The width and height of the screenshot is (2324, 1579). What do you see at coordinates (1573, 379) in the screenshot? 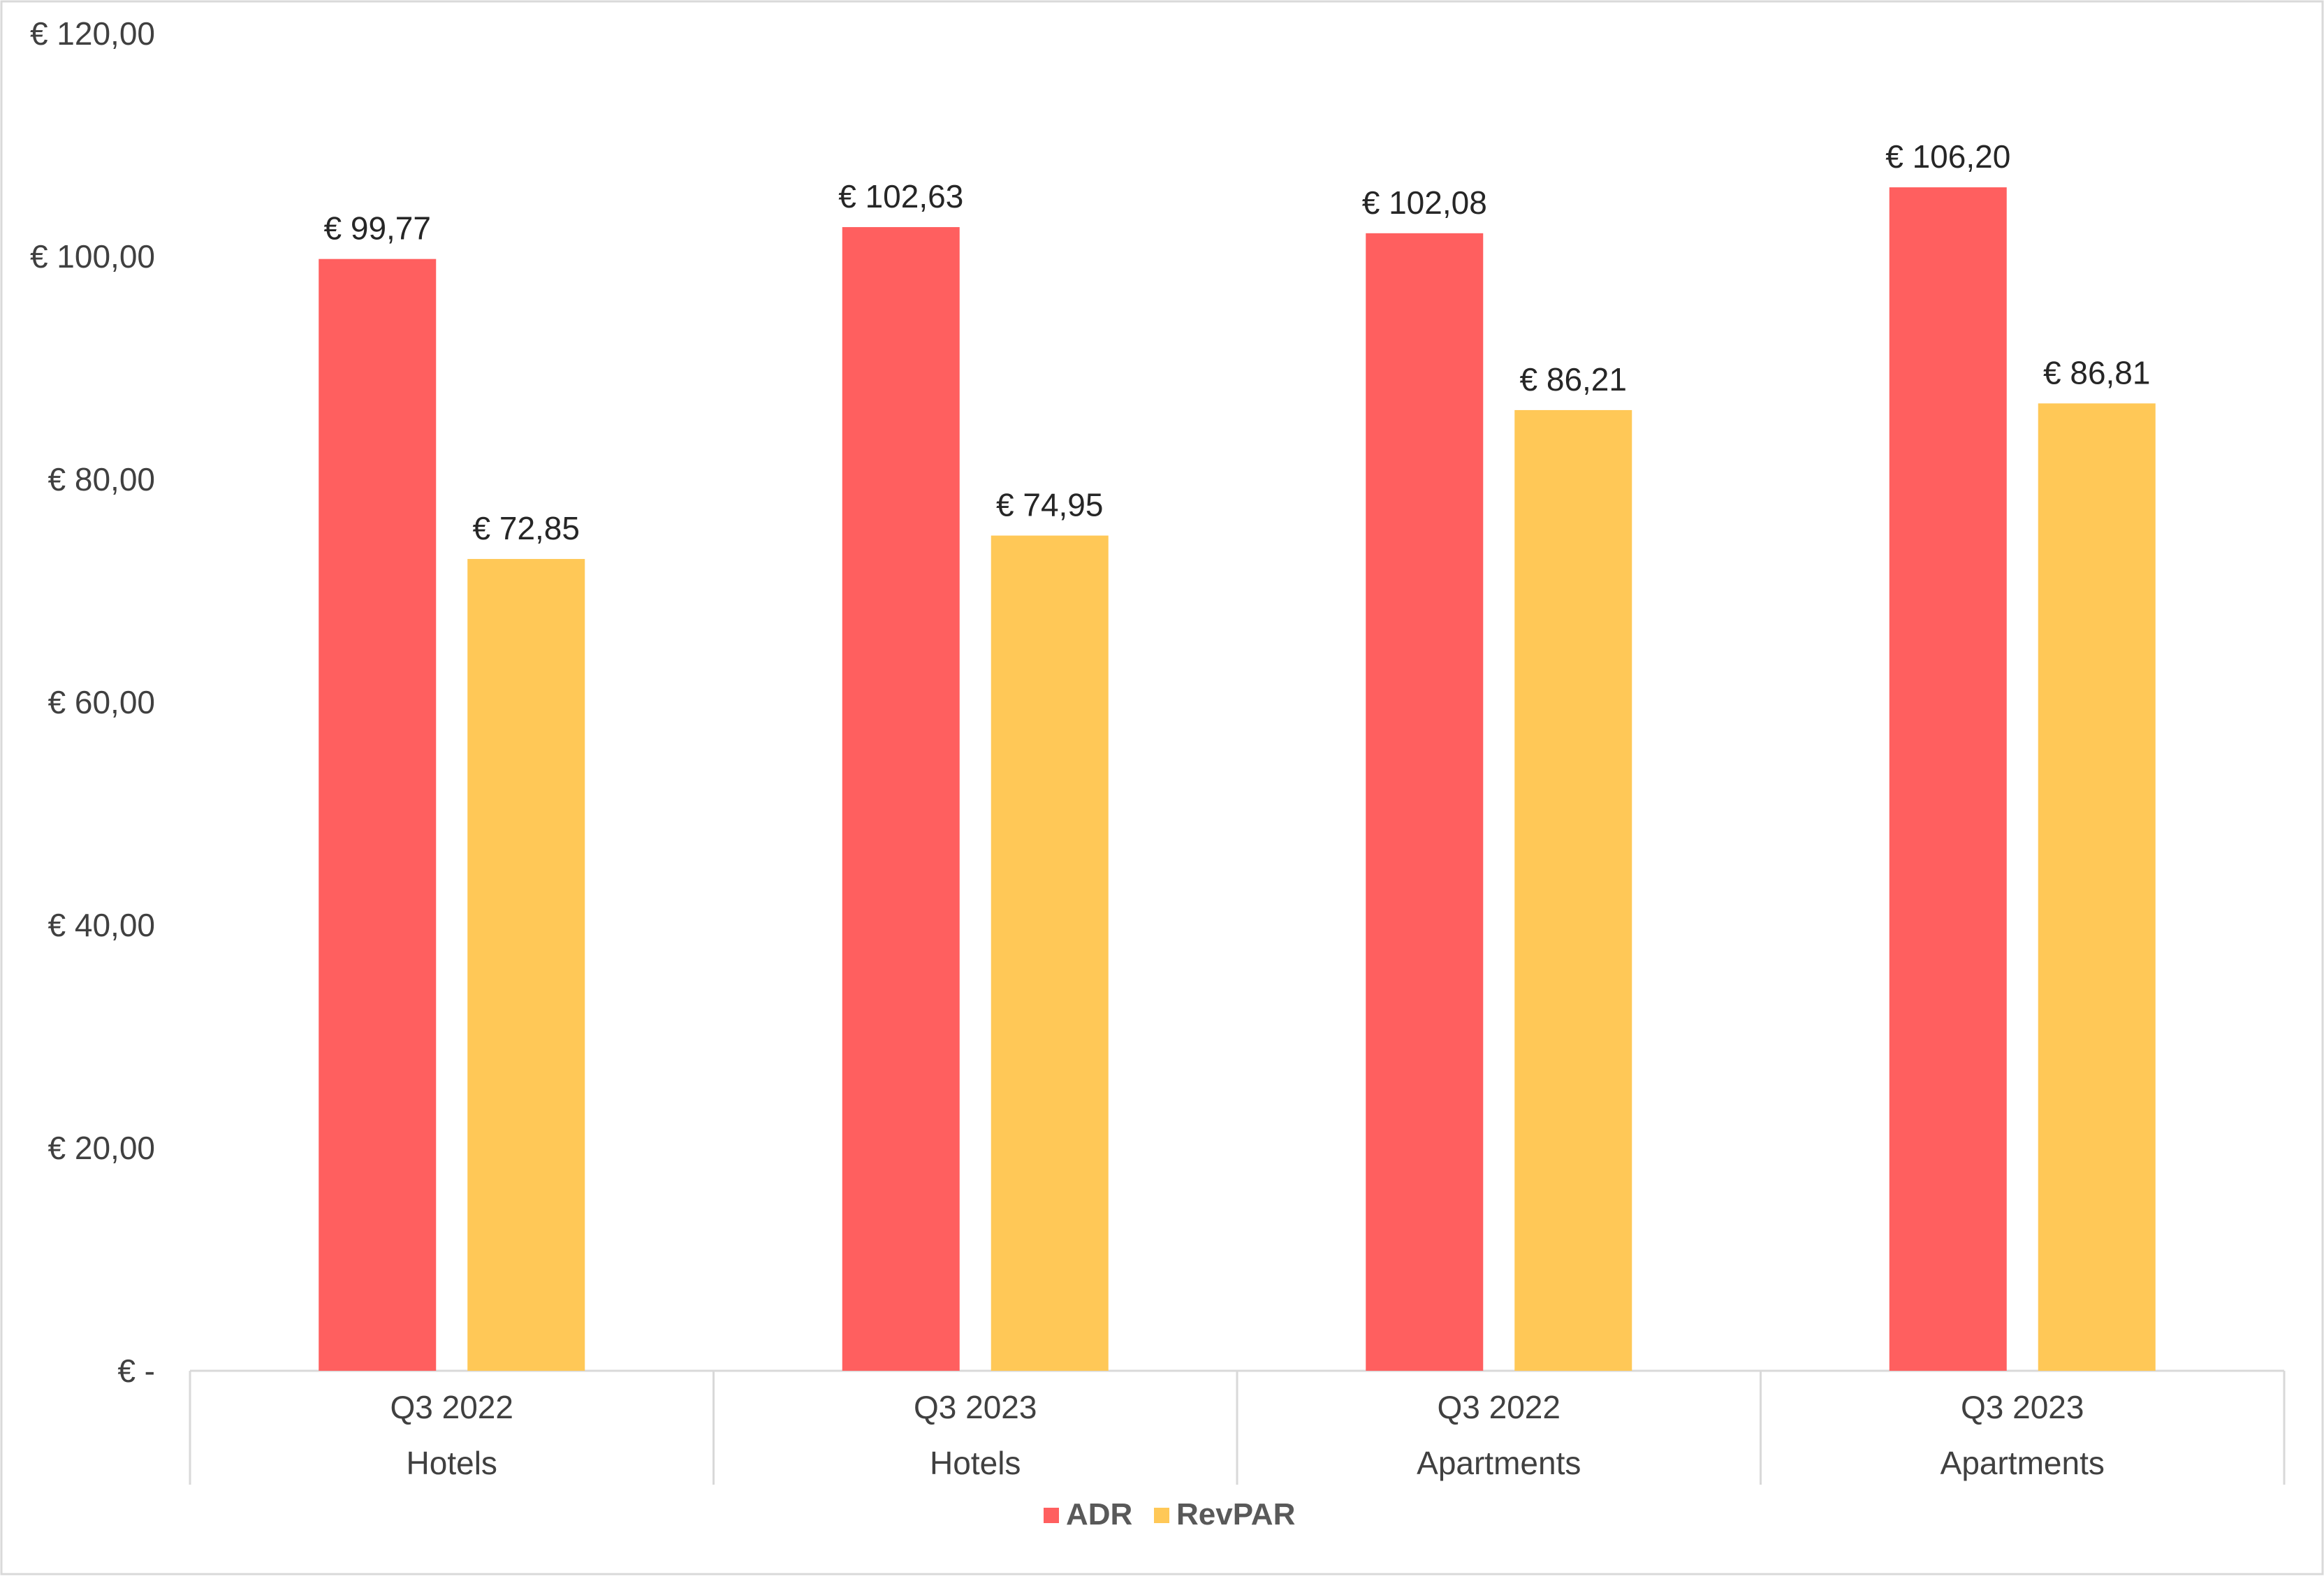
I see `data-label-revpar: € 86,21` at bounding box center [1573, 379].